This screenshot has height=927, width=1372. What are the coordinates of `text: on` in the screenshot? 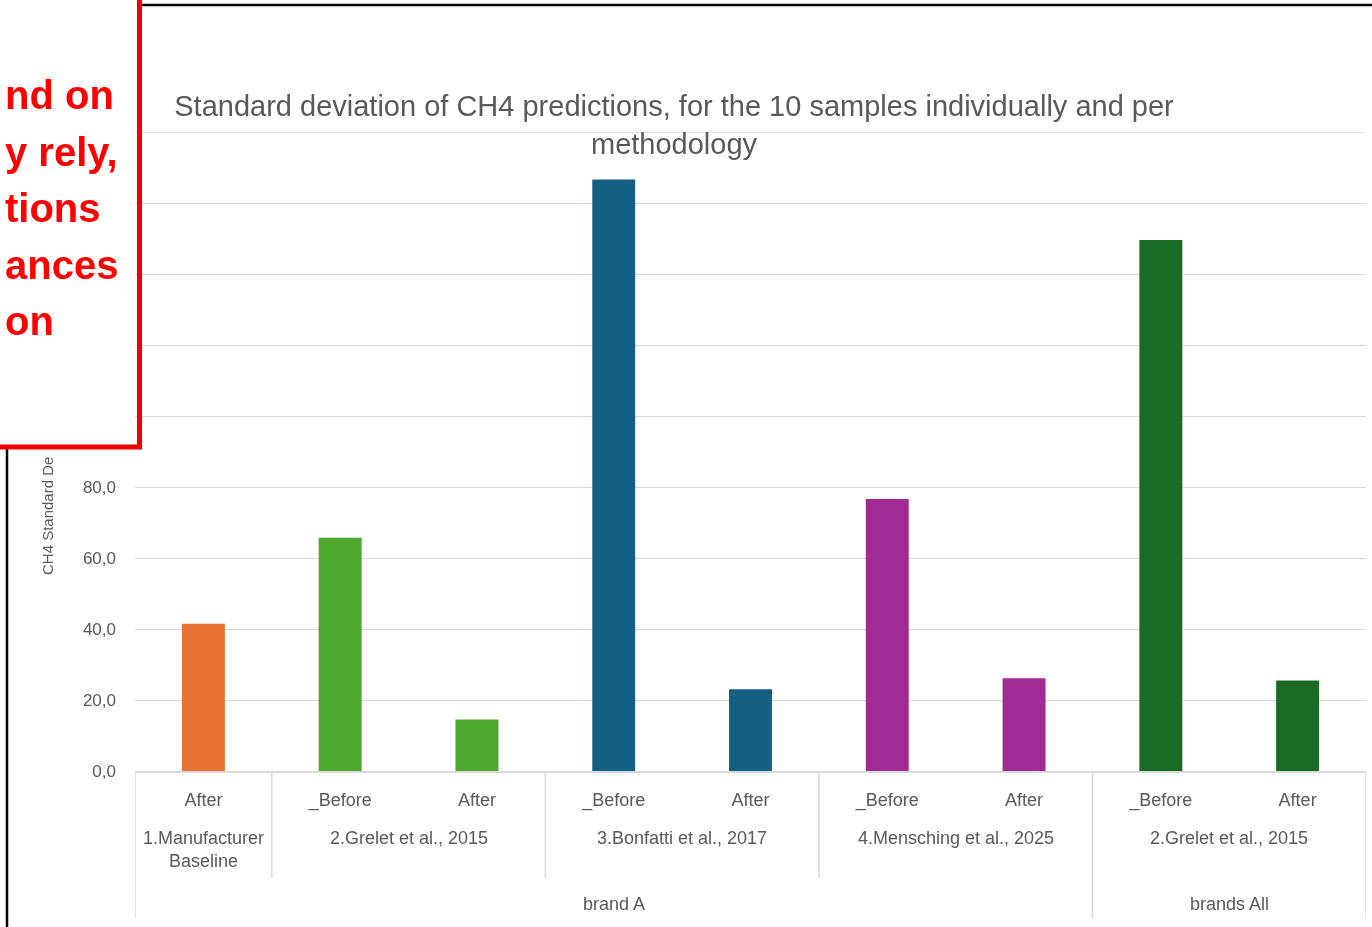 It's located at (29, 321).